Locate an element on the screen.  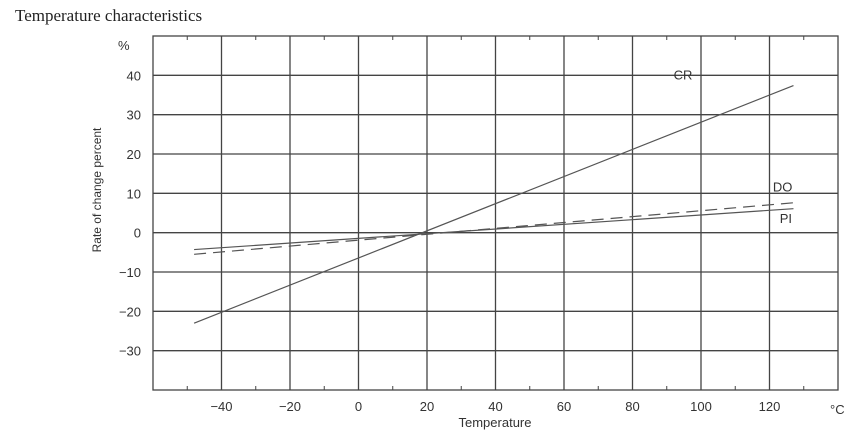
y-axis-label: Rate of change percent is located at coordinates (97, 189).